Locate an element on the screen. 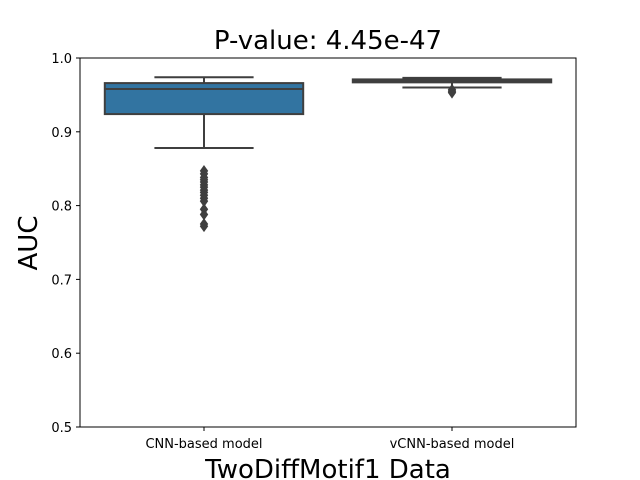 This screenshot has height=480, width=640. y-tick-label: 1.0 is located at coordinates (61, 59).